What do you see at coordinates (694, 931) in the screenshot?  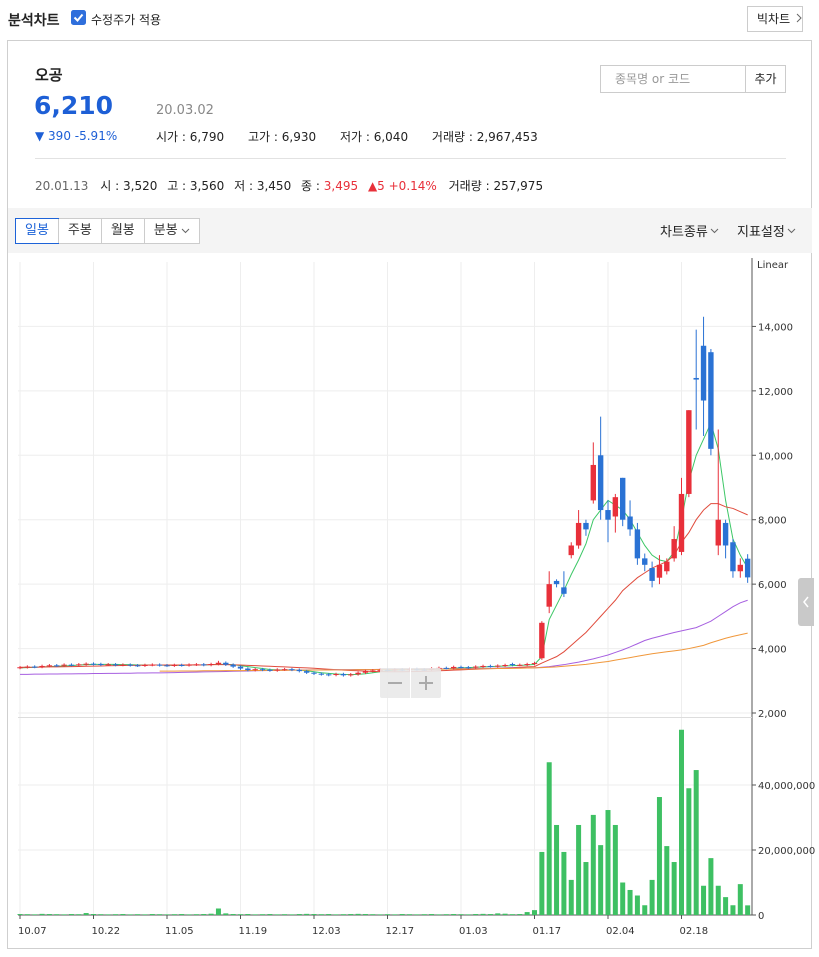 I see `x-tick-label: 02.18` at bounding box center [694, 931].